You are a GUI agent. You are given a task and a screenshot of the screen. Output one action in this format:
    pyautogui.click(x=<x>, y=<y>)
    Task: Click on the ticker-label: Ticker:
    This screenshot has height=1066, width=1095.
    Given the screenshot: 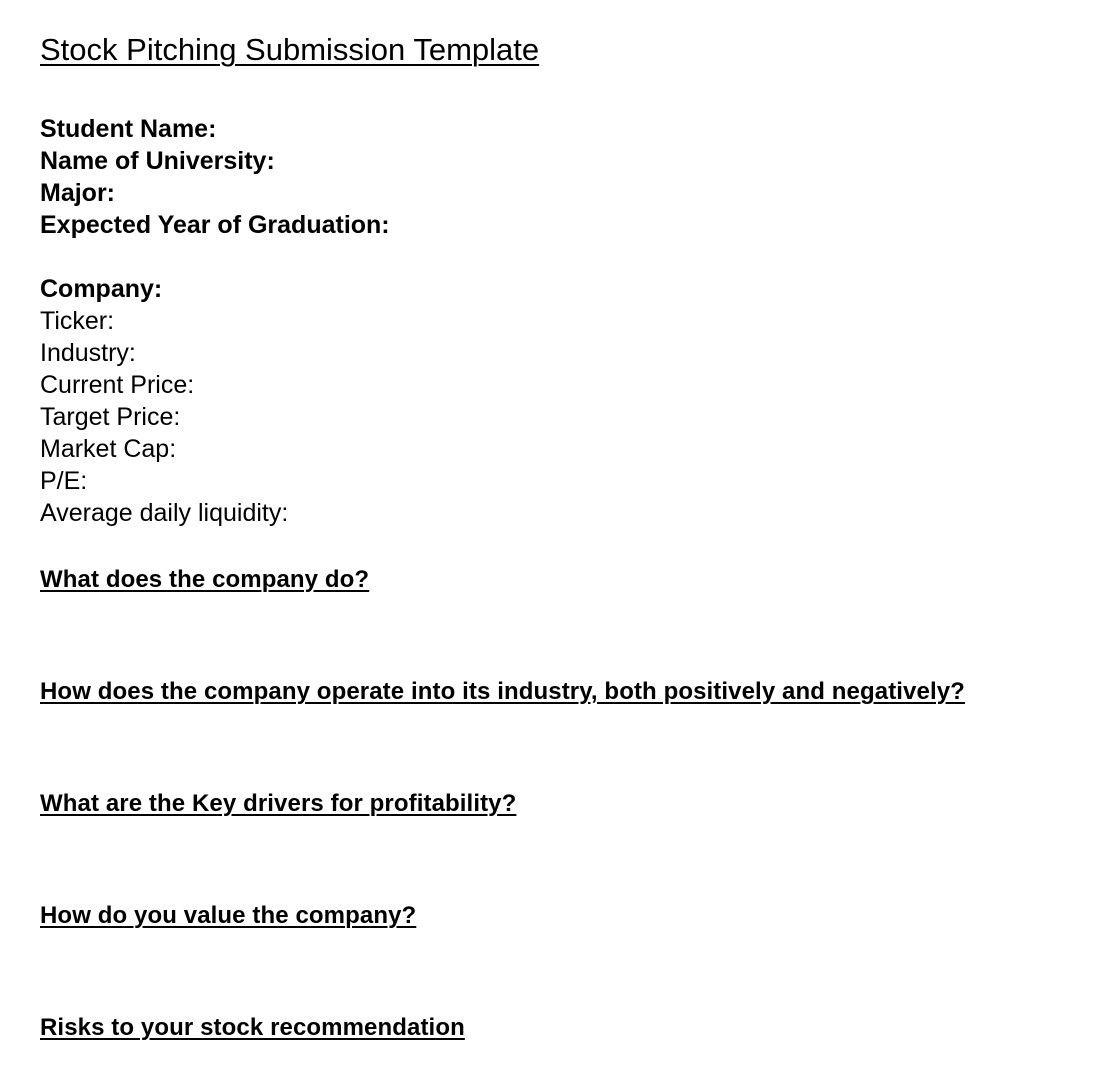 What is the action you would take?
    pyautogui.click(x=77, y=321)
    